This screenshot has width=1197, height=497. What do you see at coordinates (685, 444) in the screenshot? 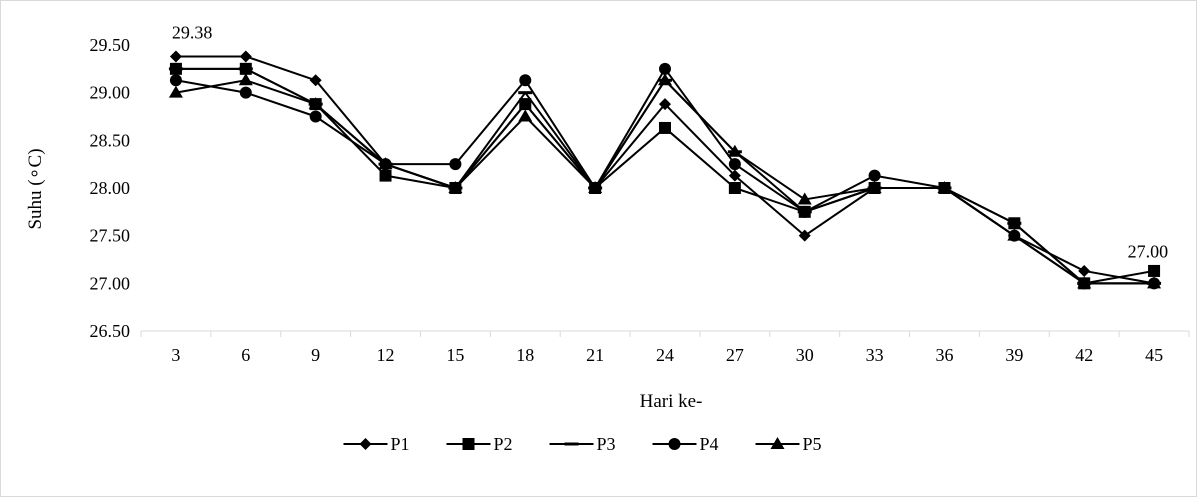
I see `legend-item-p4: P4` at bounding box center [685, 444].